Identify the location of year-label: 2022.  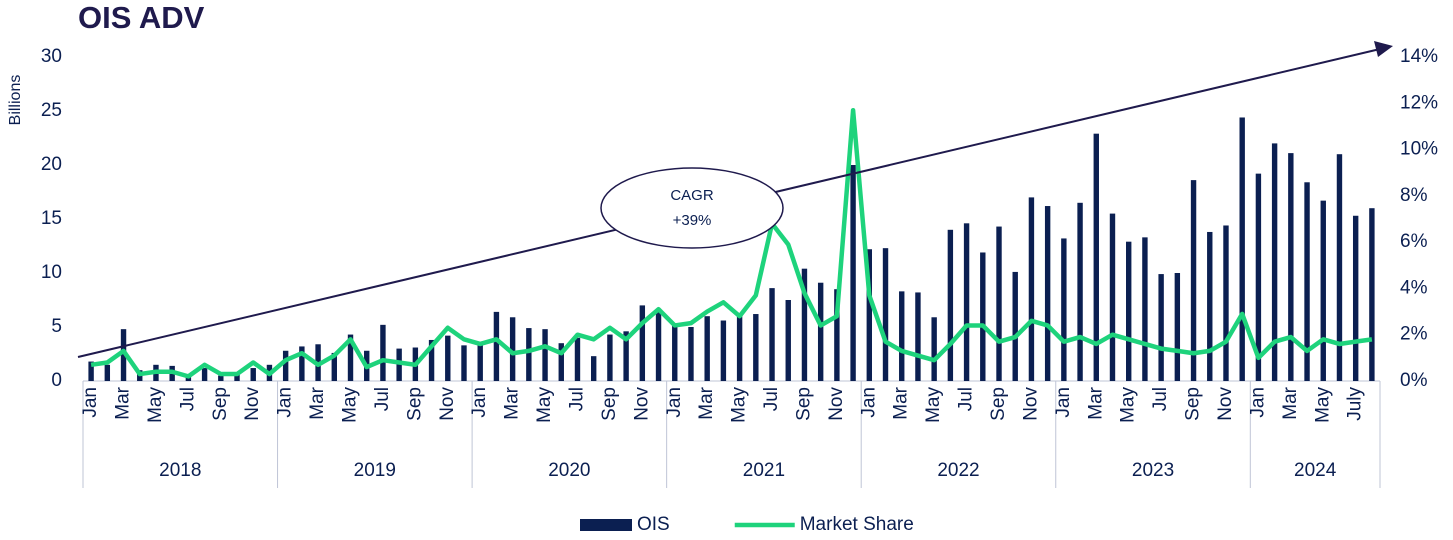
(958, 470).